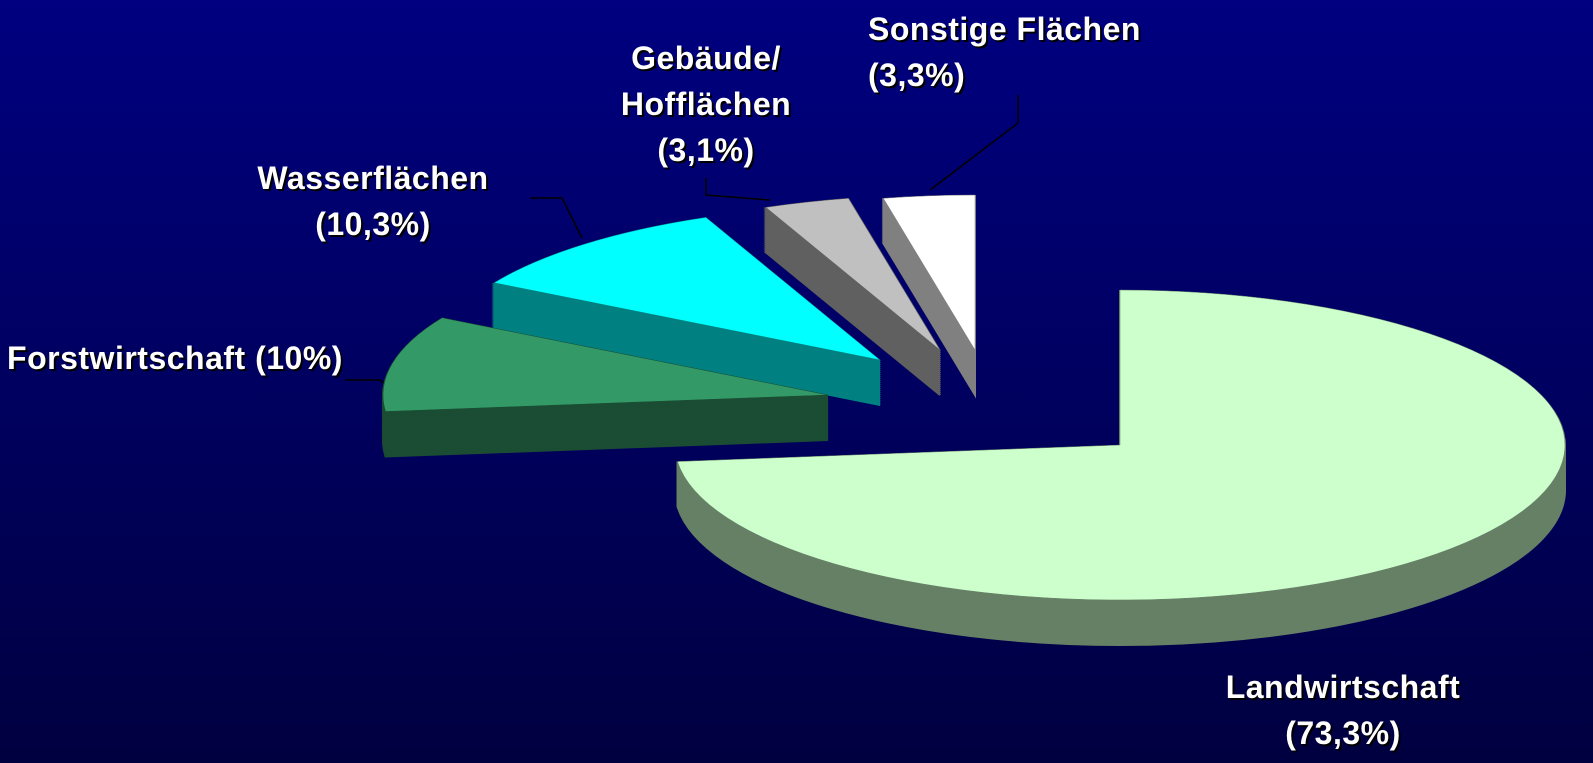 This screenshot has width=1593, height=763. I want to click on slice-label: Gebäude/ Hofflächen (3,1%), so click(706, 104).